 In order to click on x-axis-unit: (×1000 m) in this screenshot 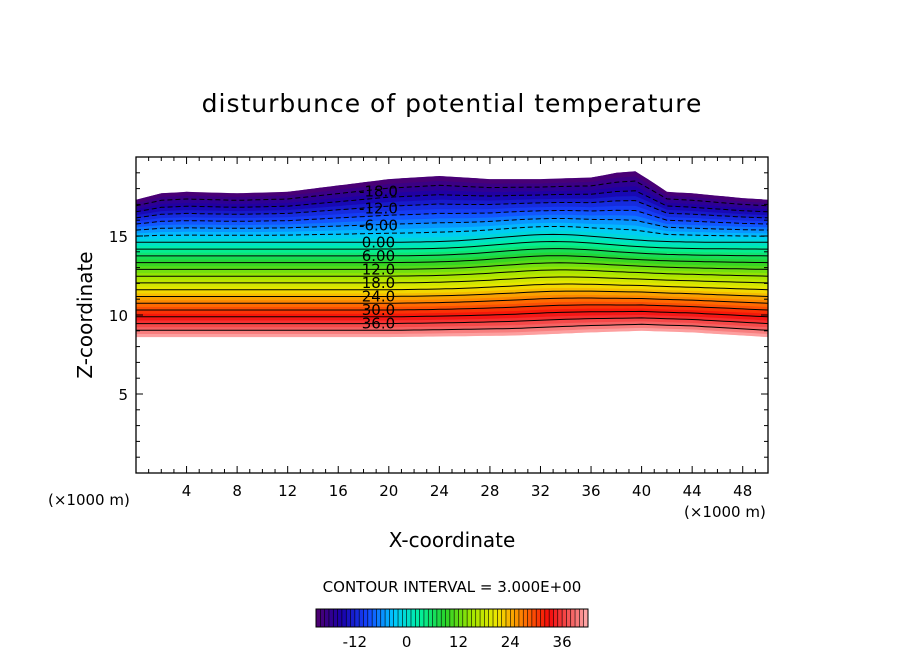, I will do `click(725, 512)`.